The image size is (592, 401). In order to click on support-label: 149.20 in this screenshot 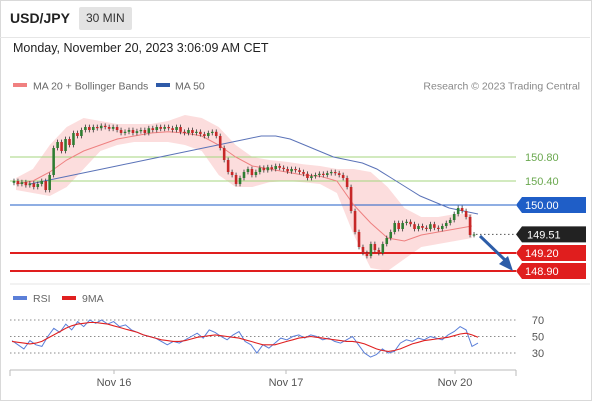, I will do `click(542, 254)`.